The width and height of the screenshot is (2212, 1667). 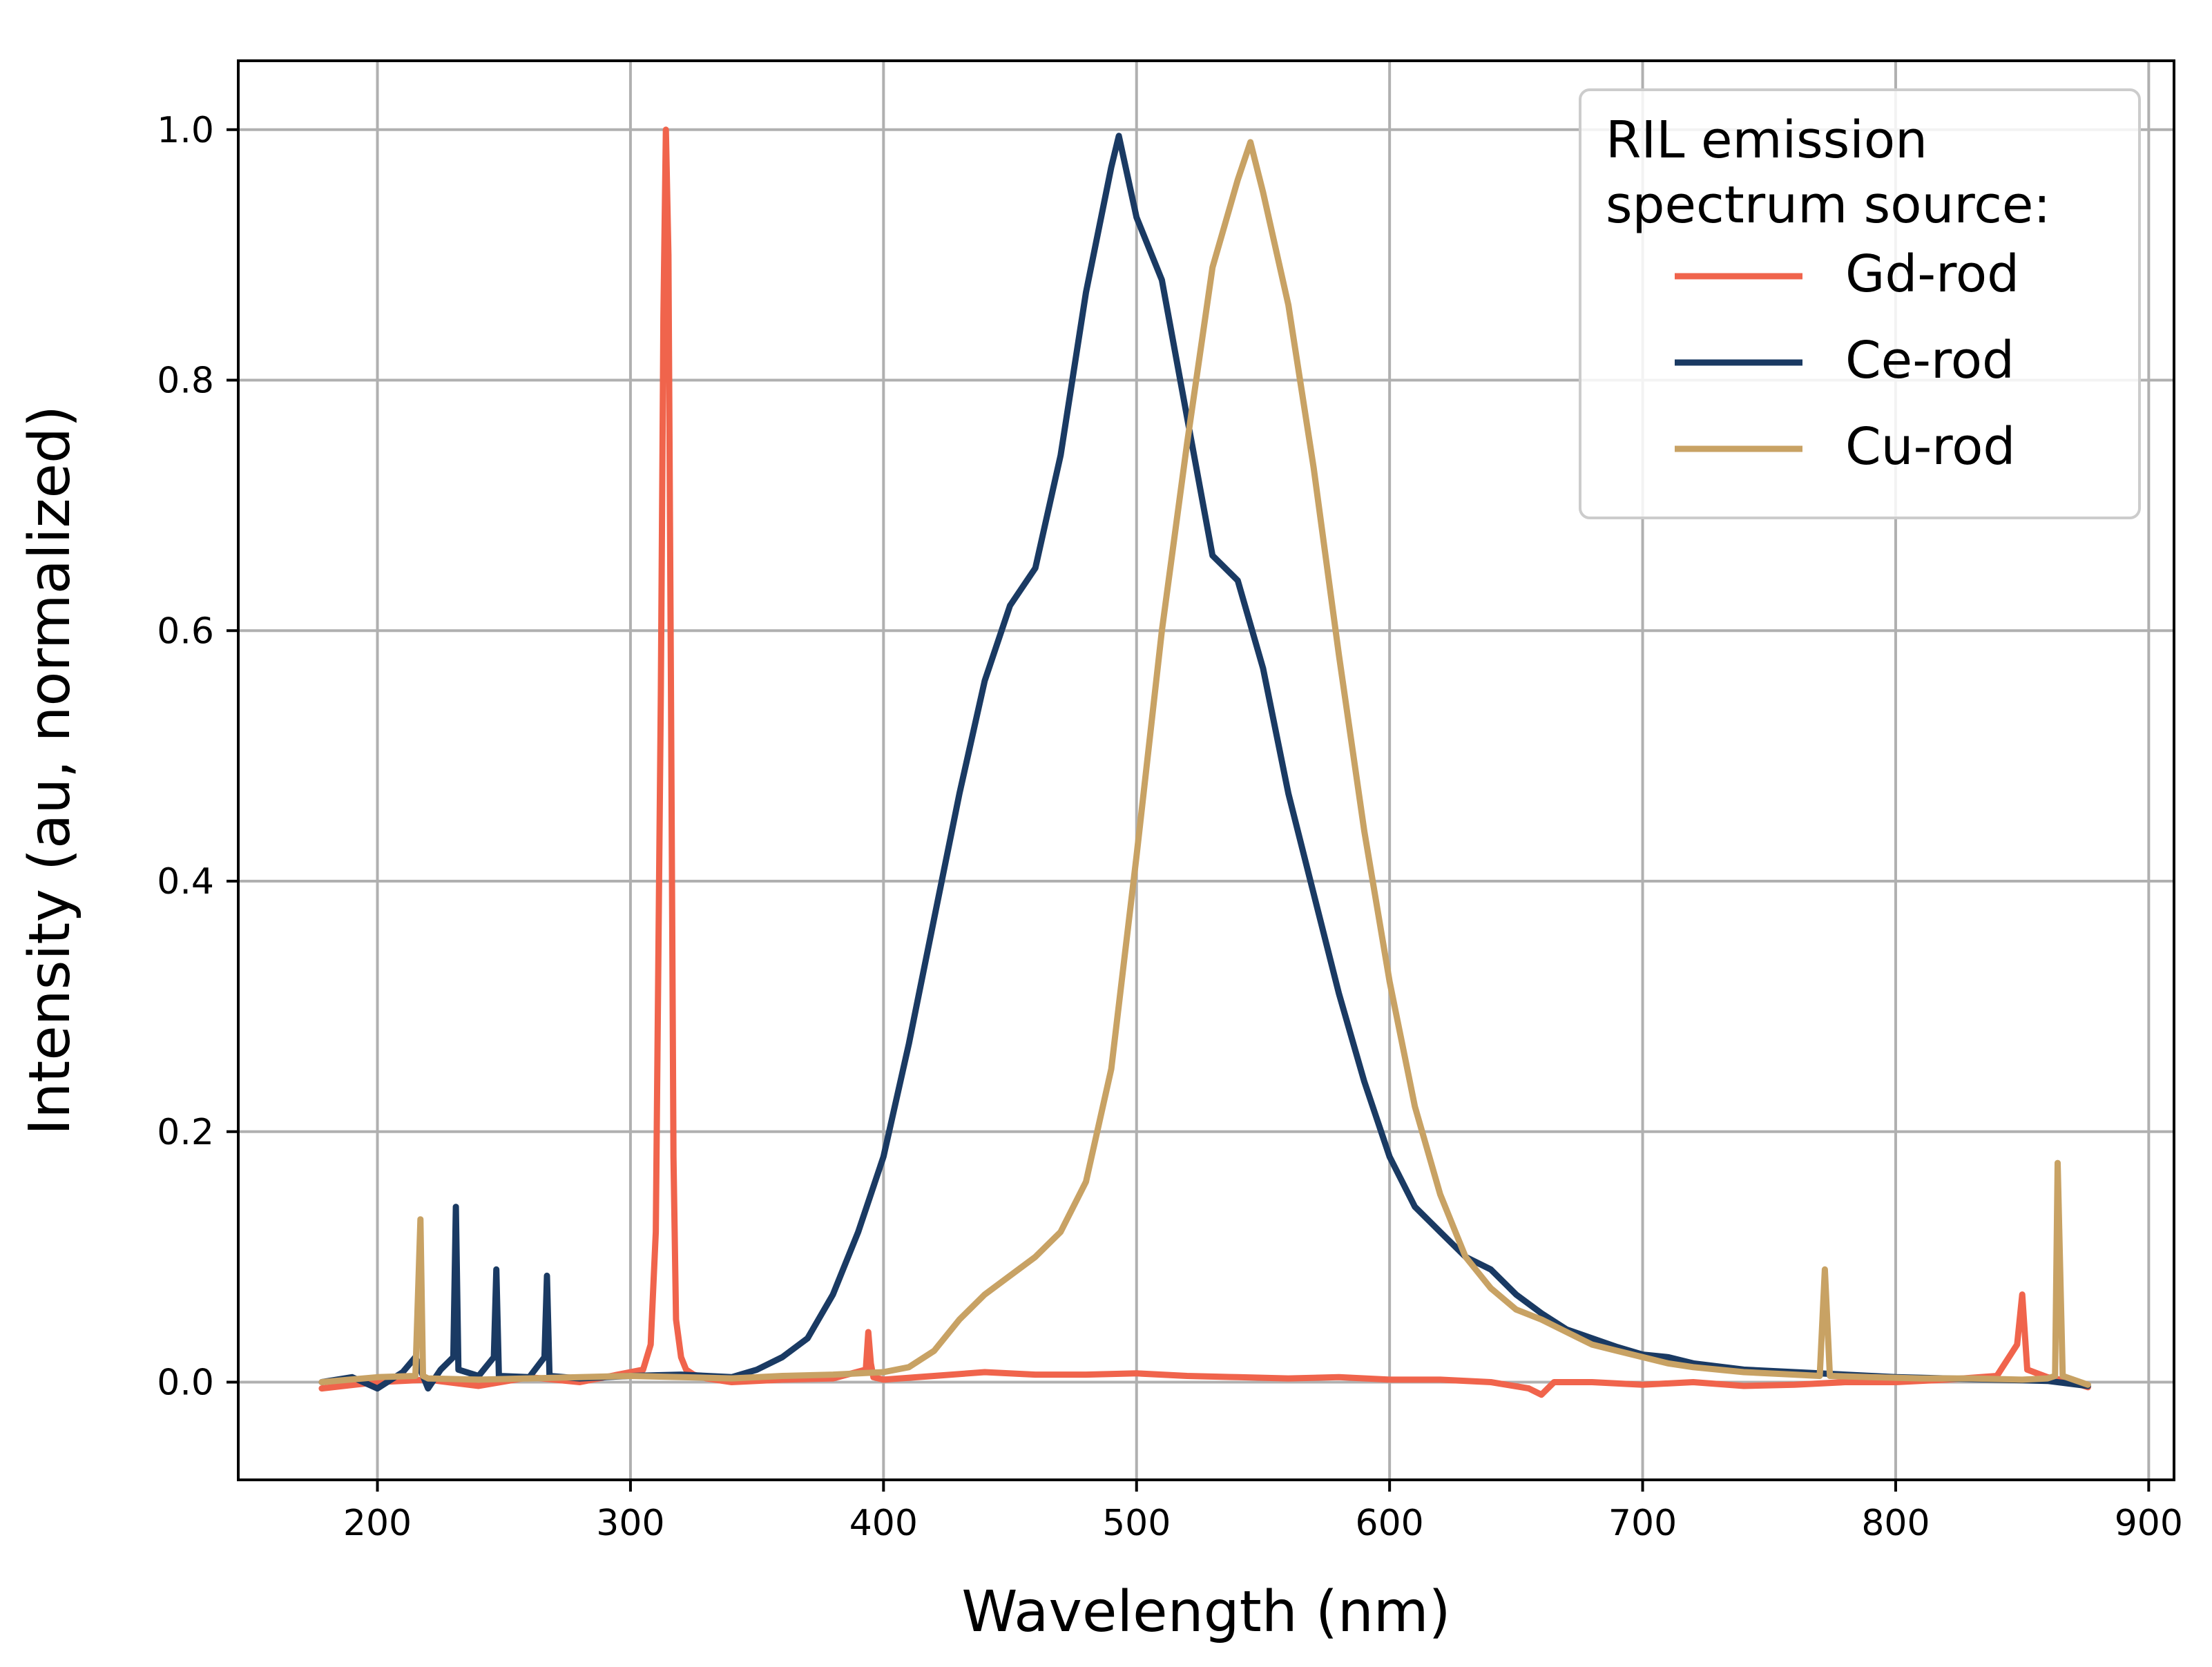 What do you see at coordinates (1766, 140) in the screenshot?
I see `legend-title-line-1: RIL emission` at bounding box center [1766, 140].